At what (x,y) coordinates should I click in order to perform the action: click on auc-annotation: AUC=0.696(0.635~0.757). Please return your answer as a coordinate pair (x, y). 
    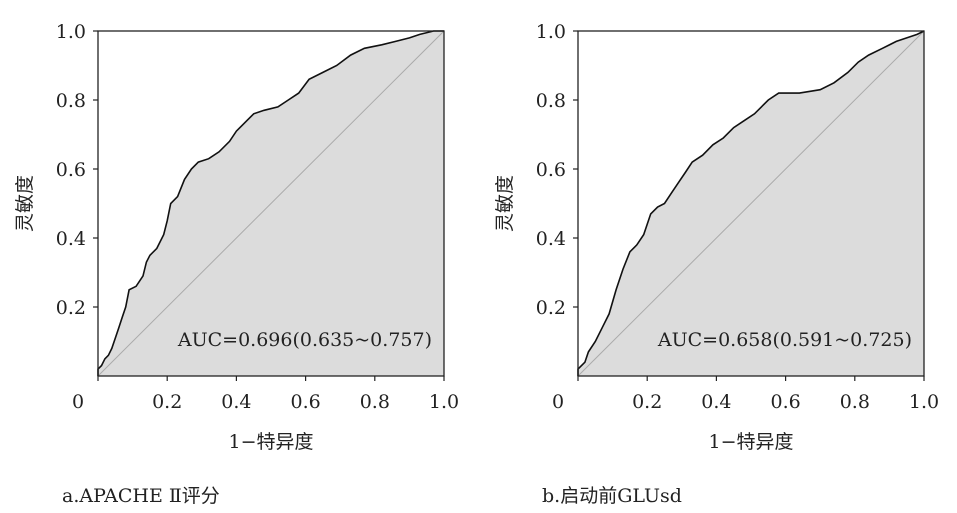
    Looking at the image, I should click on (304, 340).